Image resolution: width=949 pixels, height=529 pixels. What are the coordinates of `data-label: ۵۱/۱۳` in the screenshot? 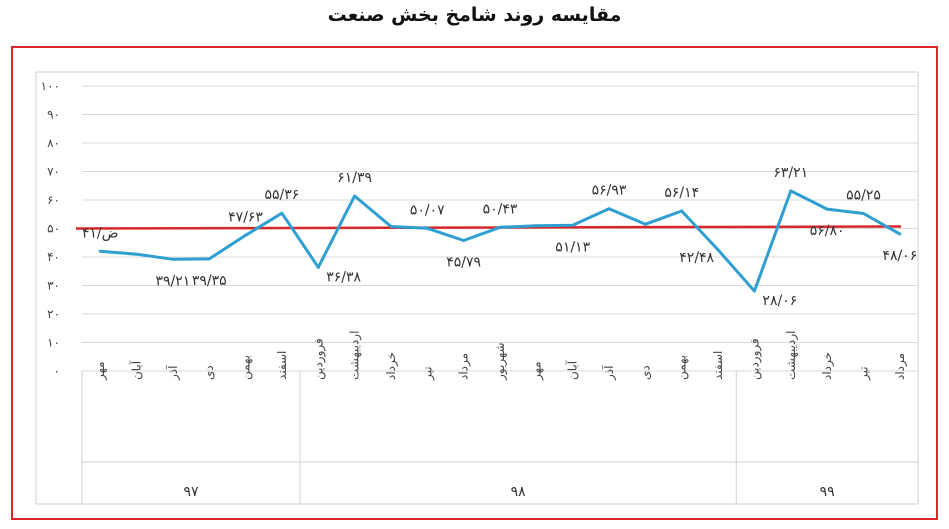 It's located at (572, 247).